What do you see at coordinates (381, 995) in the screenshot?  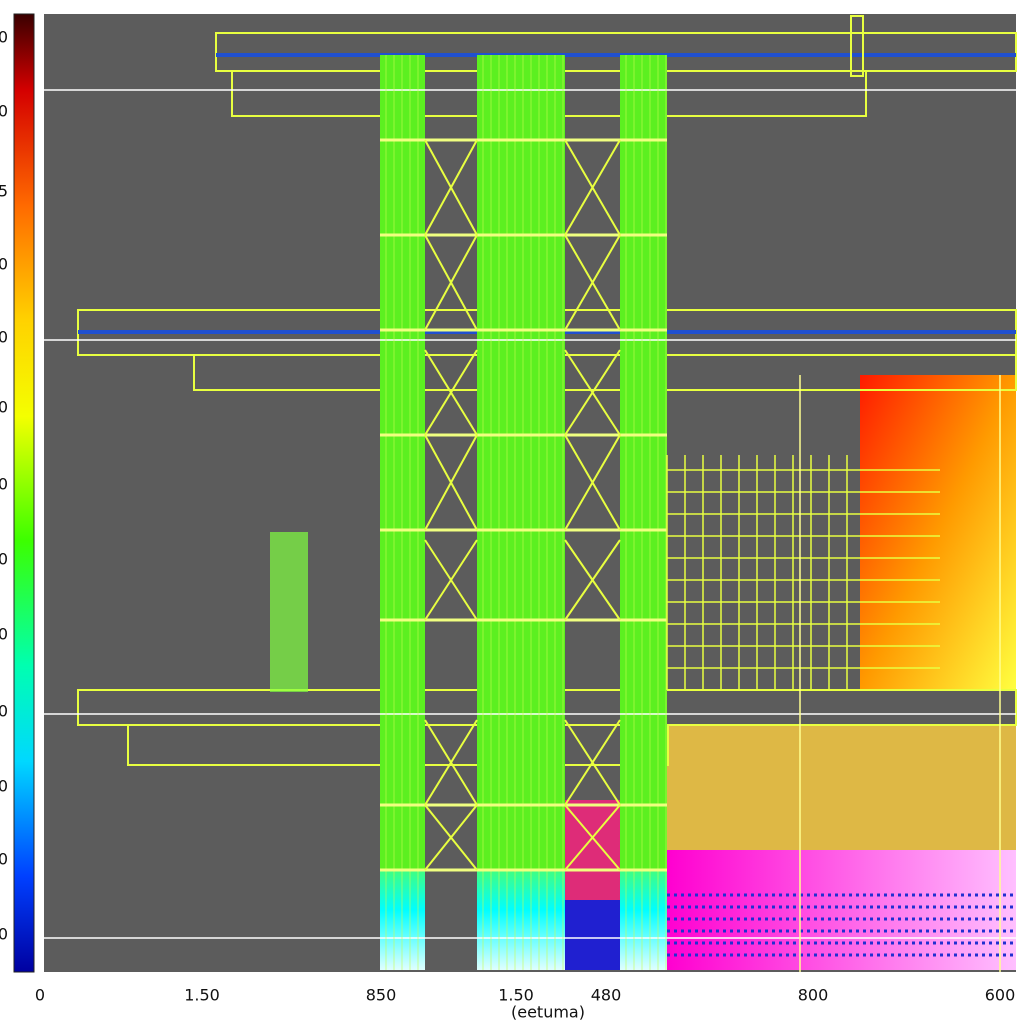 I see `x-tick-label: 850` at bounding box center [381, 995].